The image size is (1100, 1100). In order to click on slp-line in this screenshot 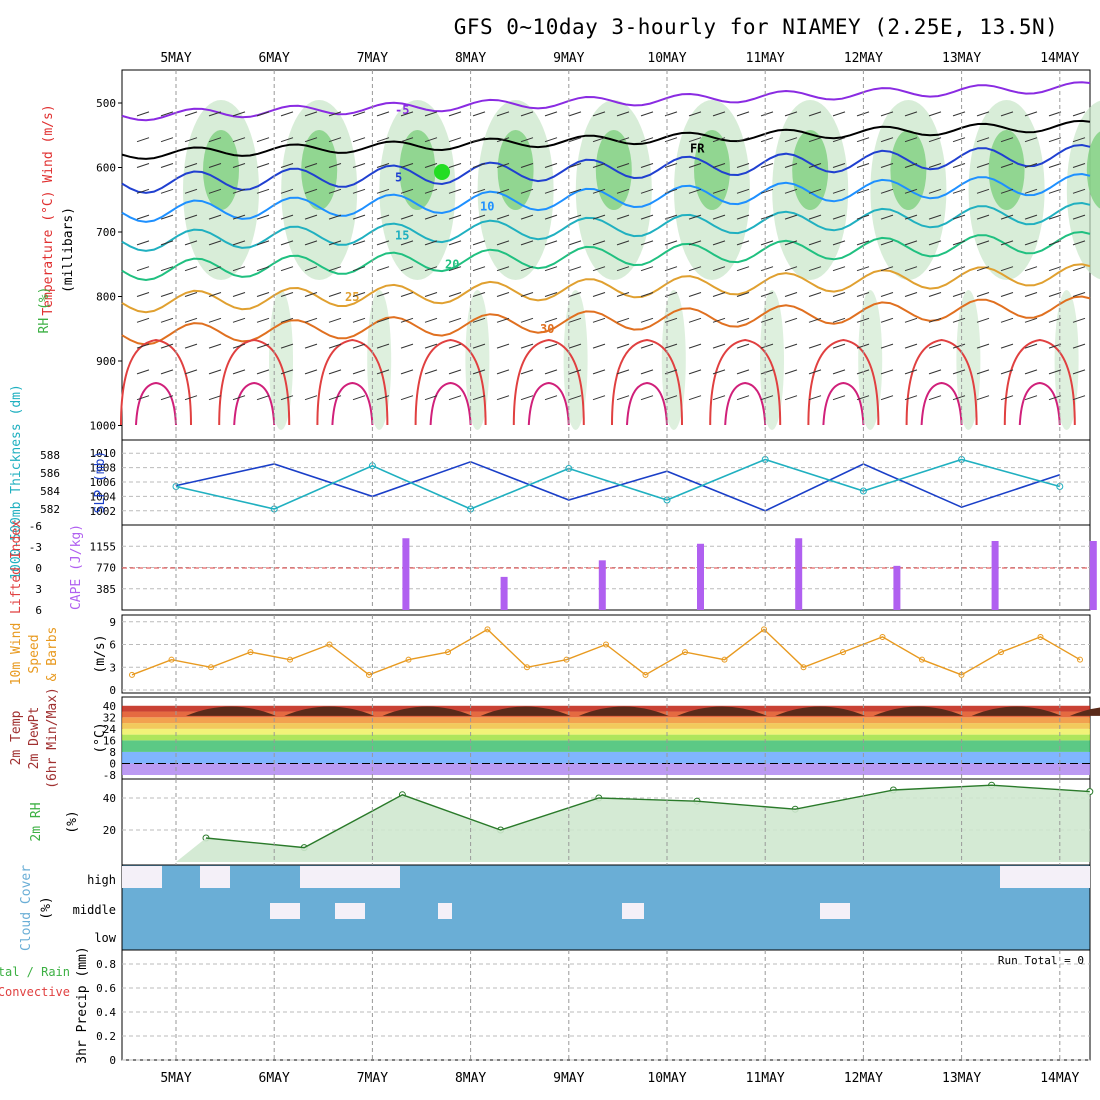, I will do `click(618, 486)`.